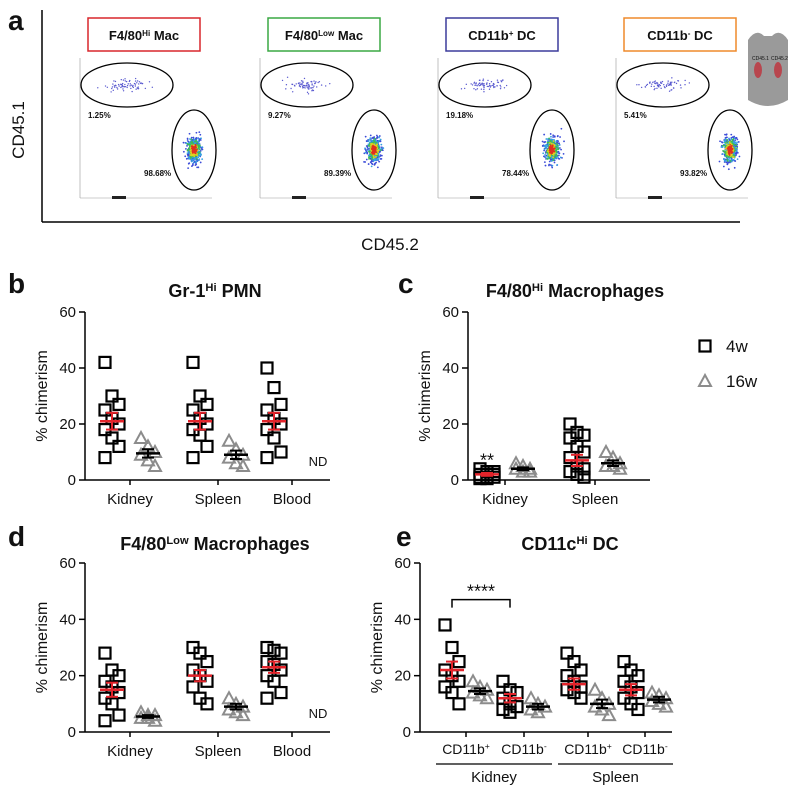 The image size is (800, 787). Describe the element at coordinates (214, 291) in the screenshot. I see `chart-title: Gr-1Hi PMN` at that location.